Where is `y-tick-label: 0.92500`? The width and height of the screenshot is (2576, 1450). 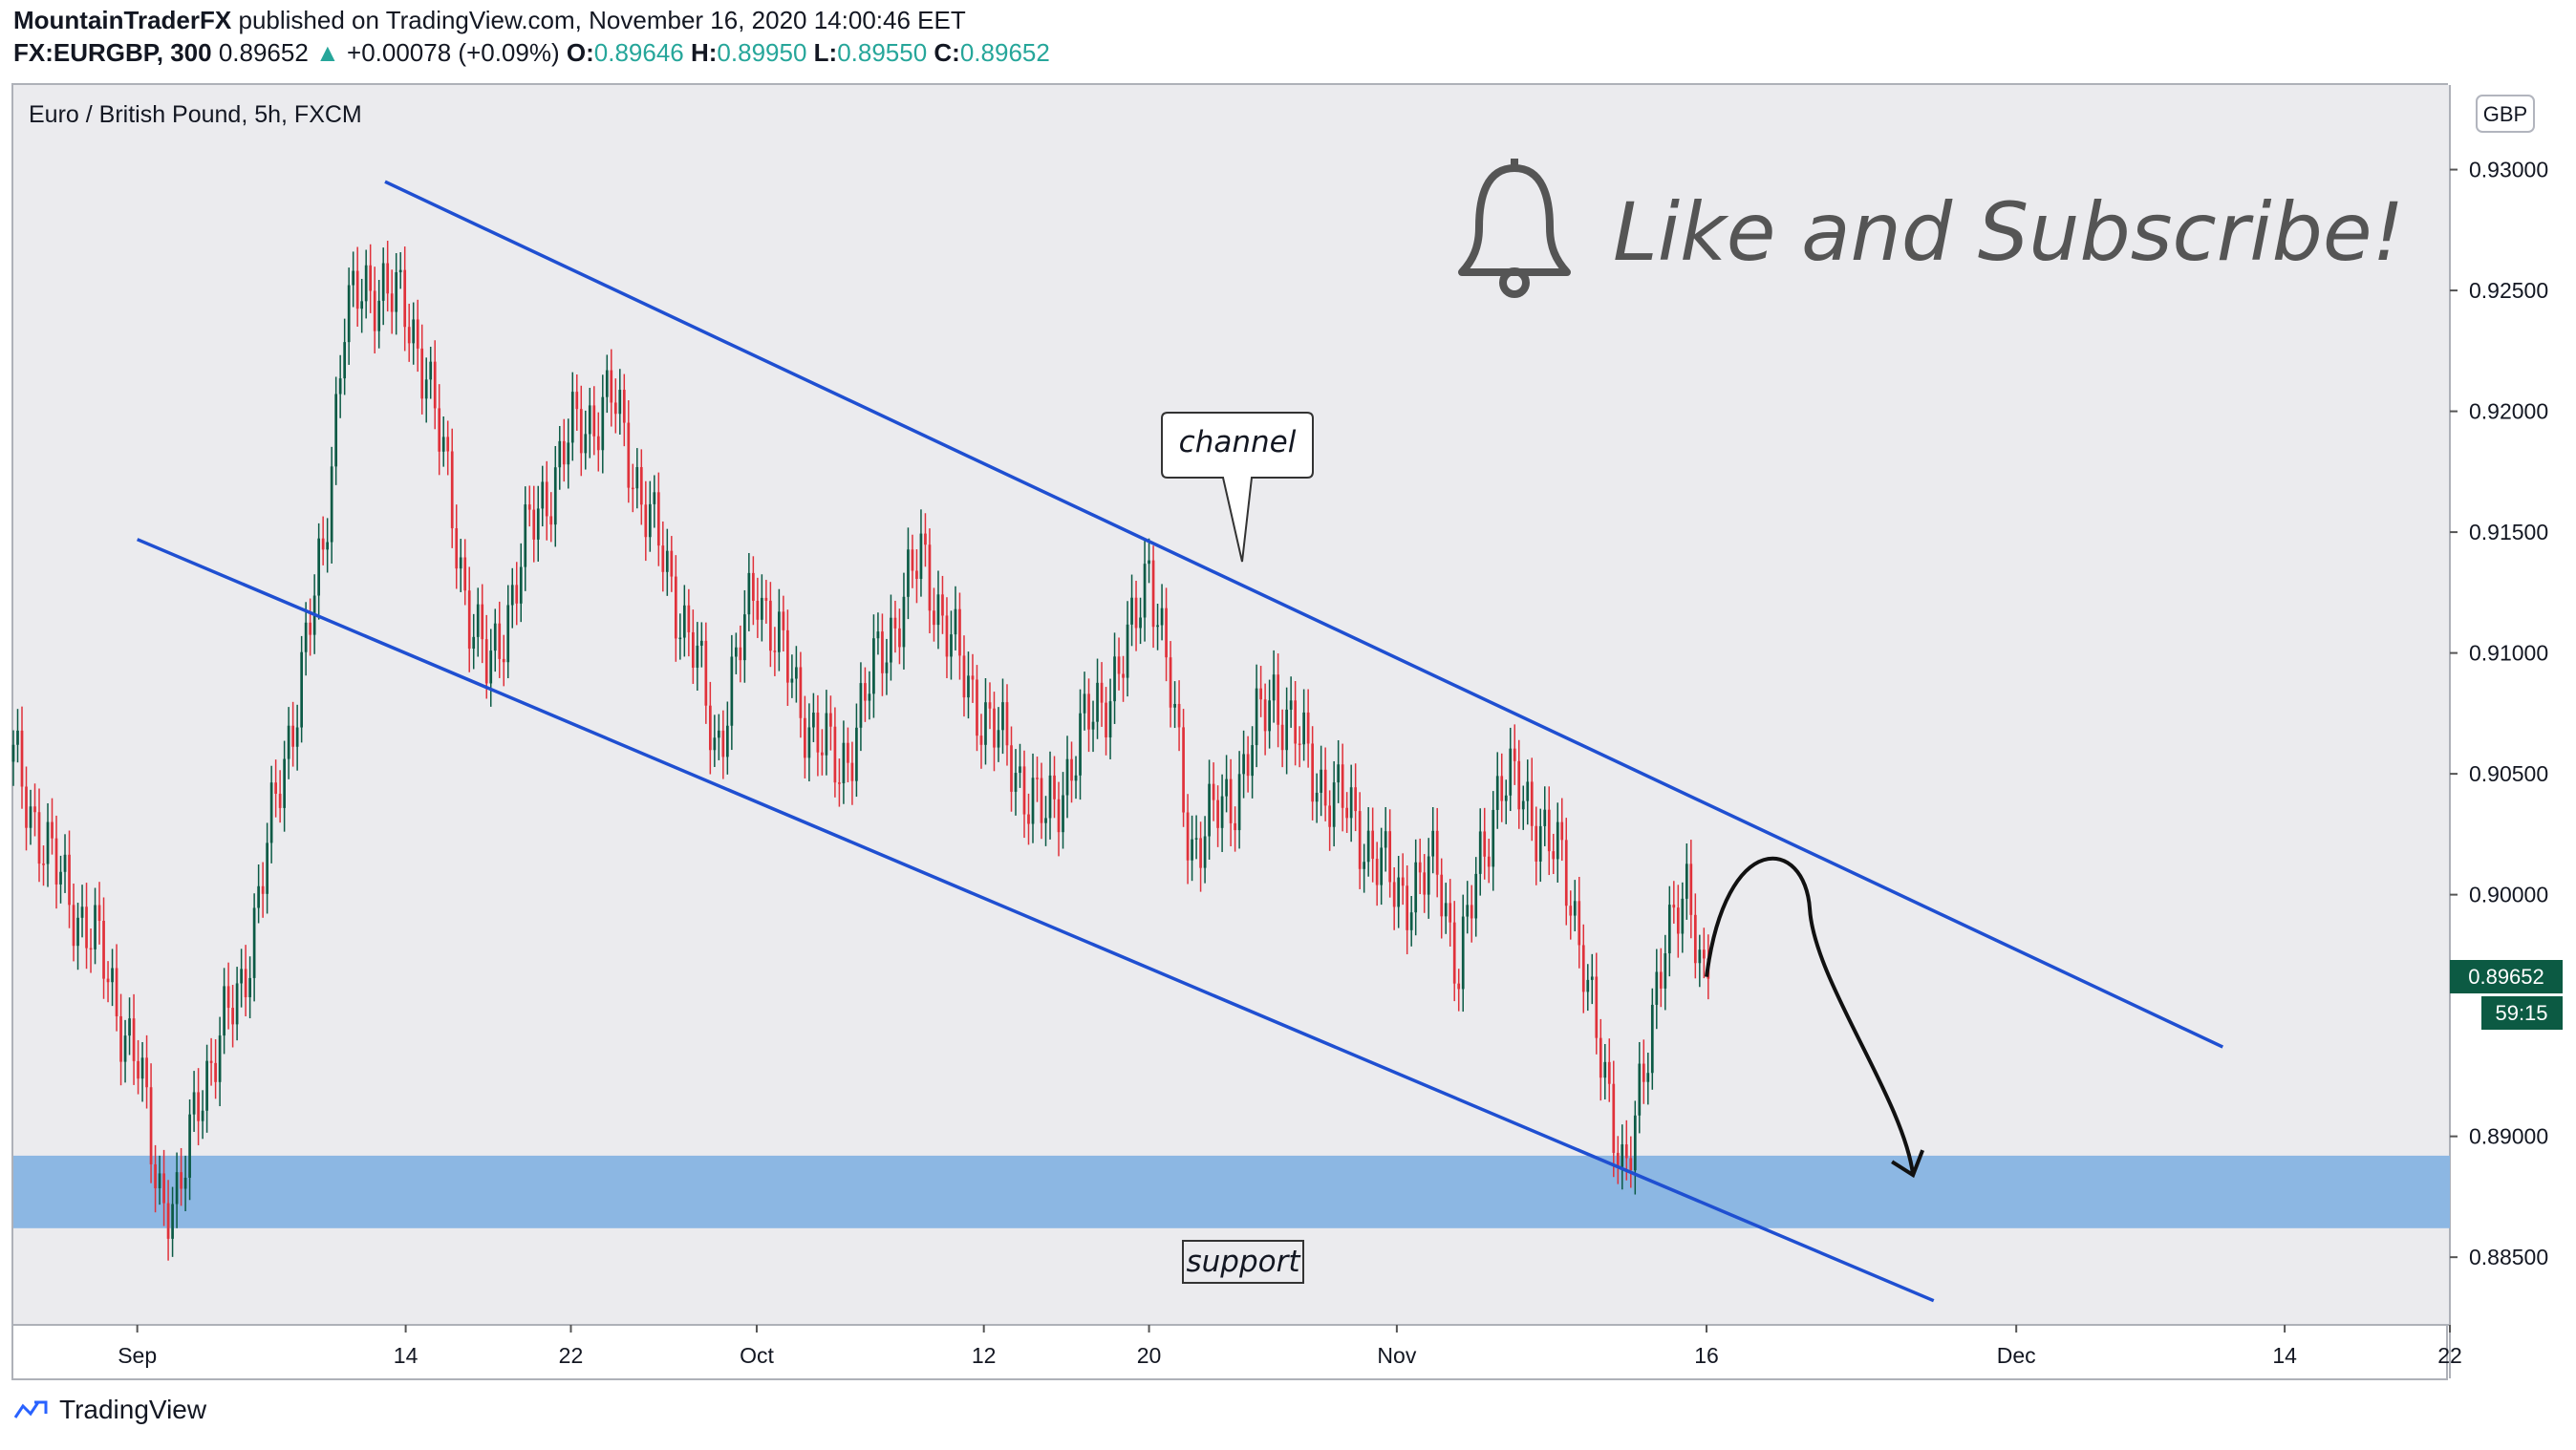 y-tick-label: 0.92500 is located at coordinates (2508, 290).